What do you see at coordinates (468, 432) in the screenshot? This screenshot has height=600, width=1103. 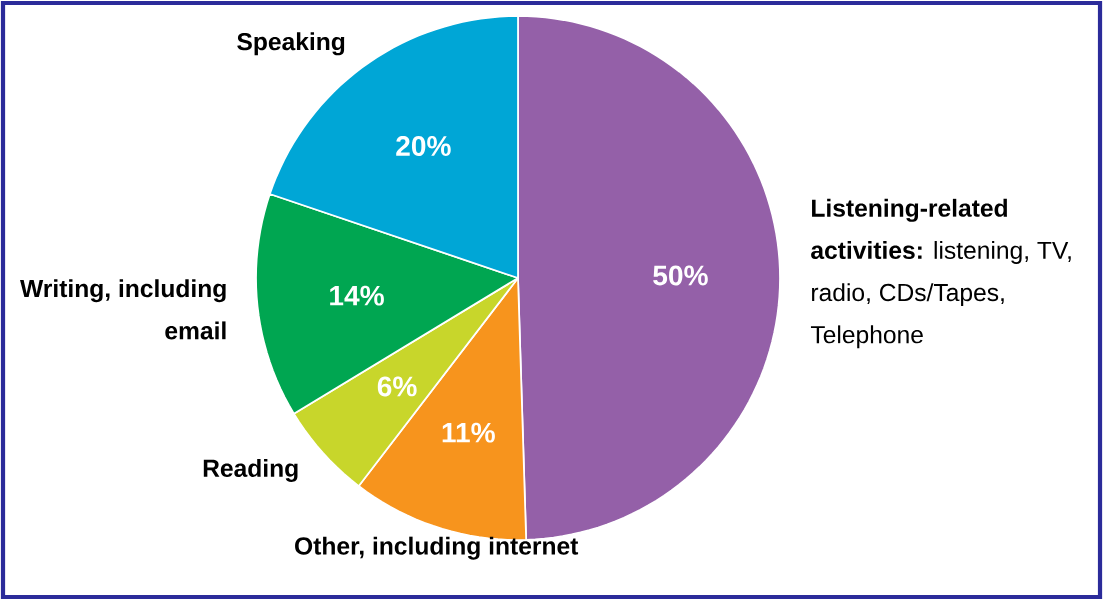 I see `data-label: 11%` at bounding box center [468, 432].